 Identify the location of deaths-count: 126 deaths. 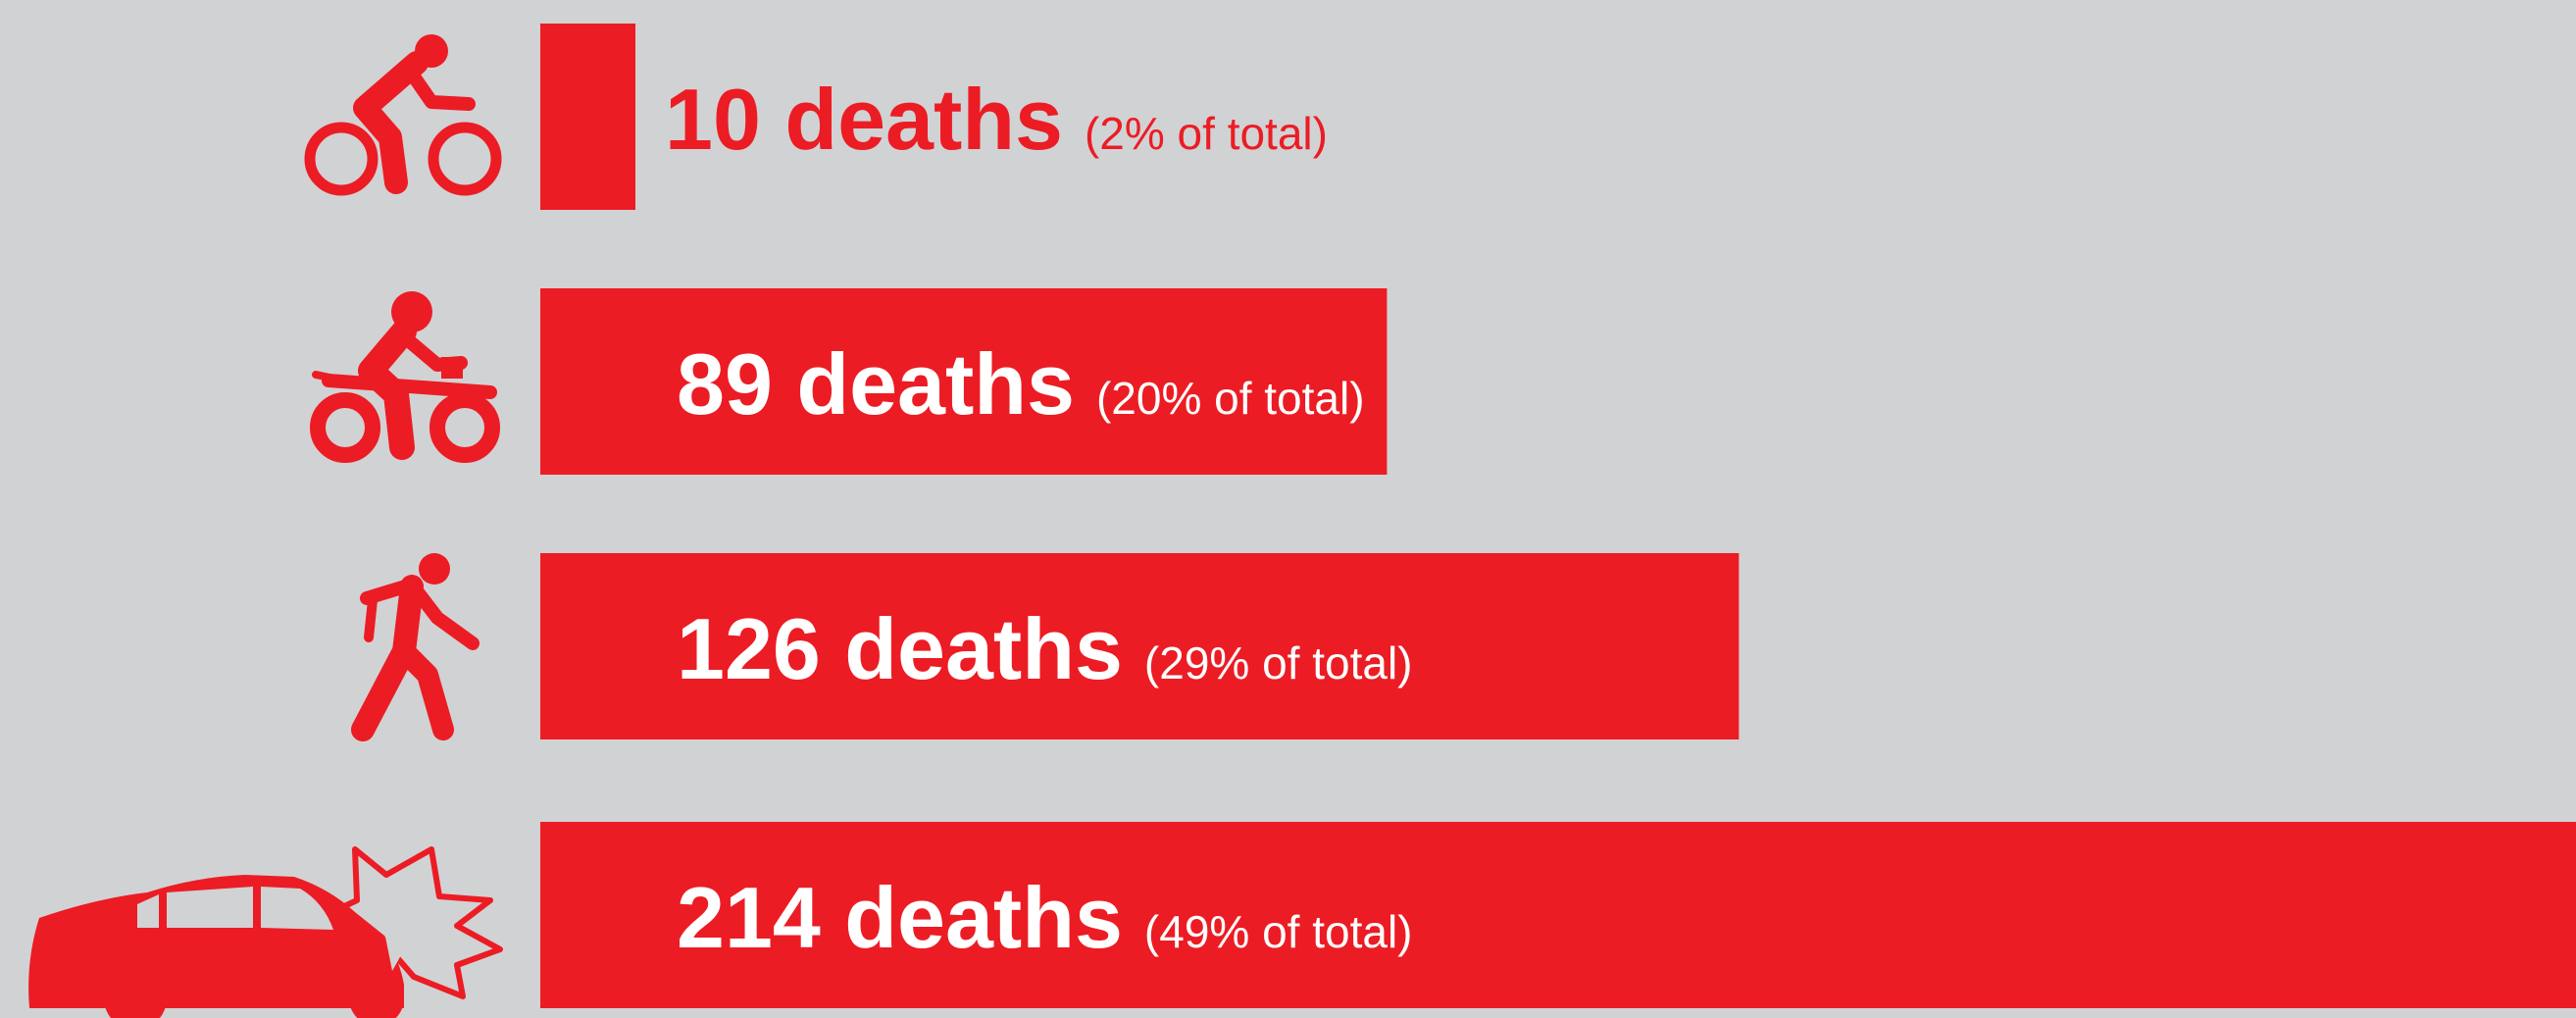
(900, 648).